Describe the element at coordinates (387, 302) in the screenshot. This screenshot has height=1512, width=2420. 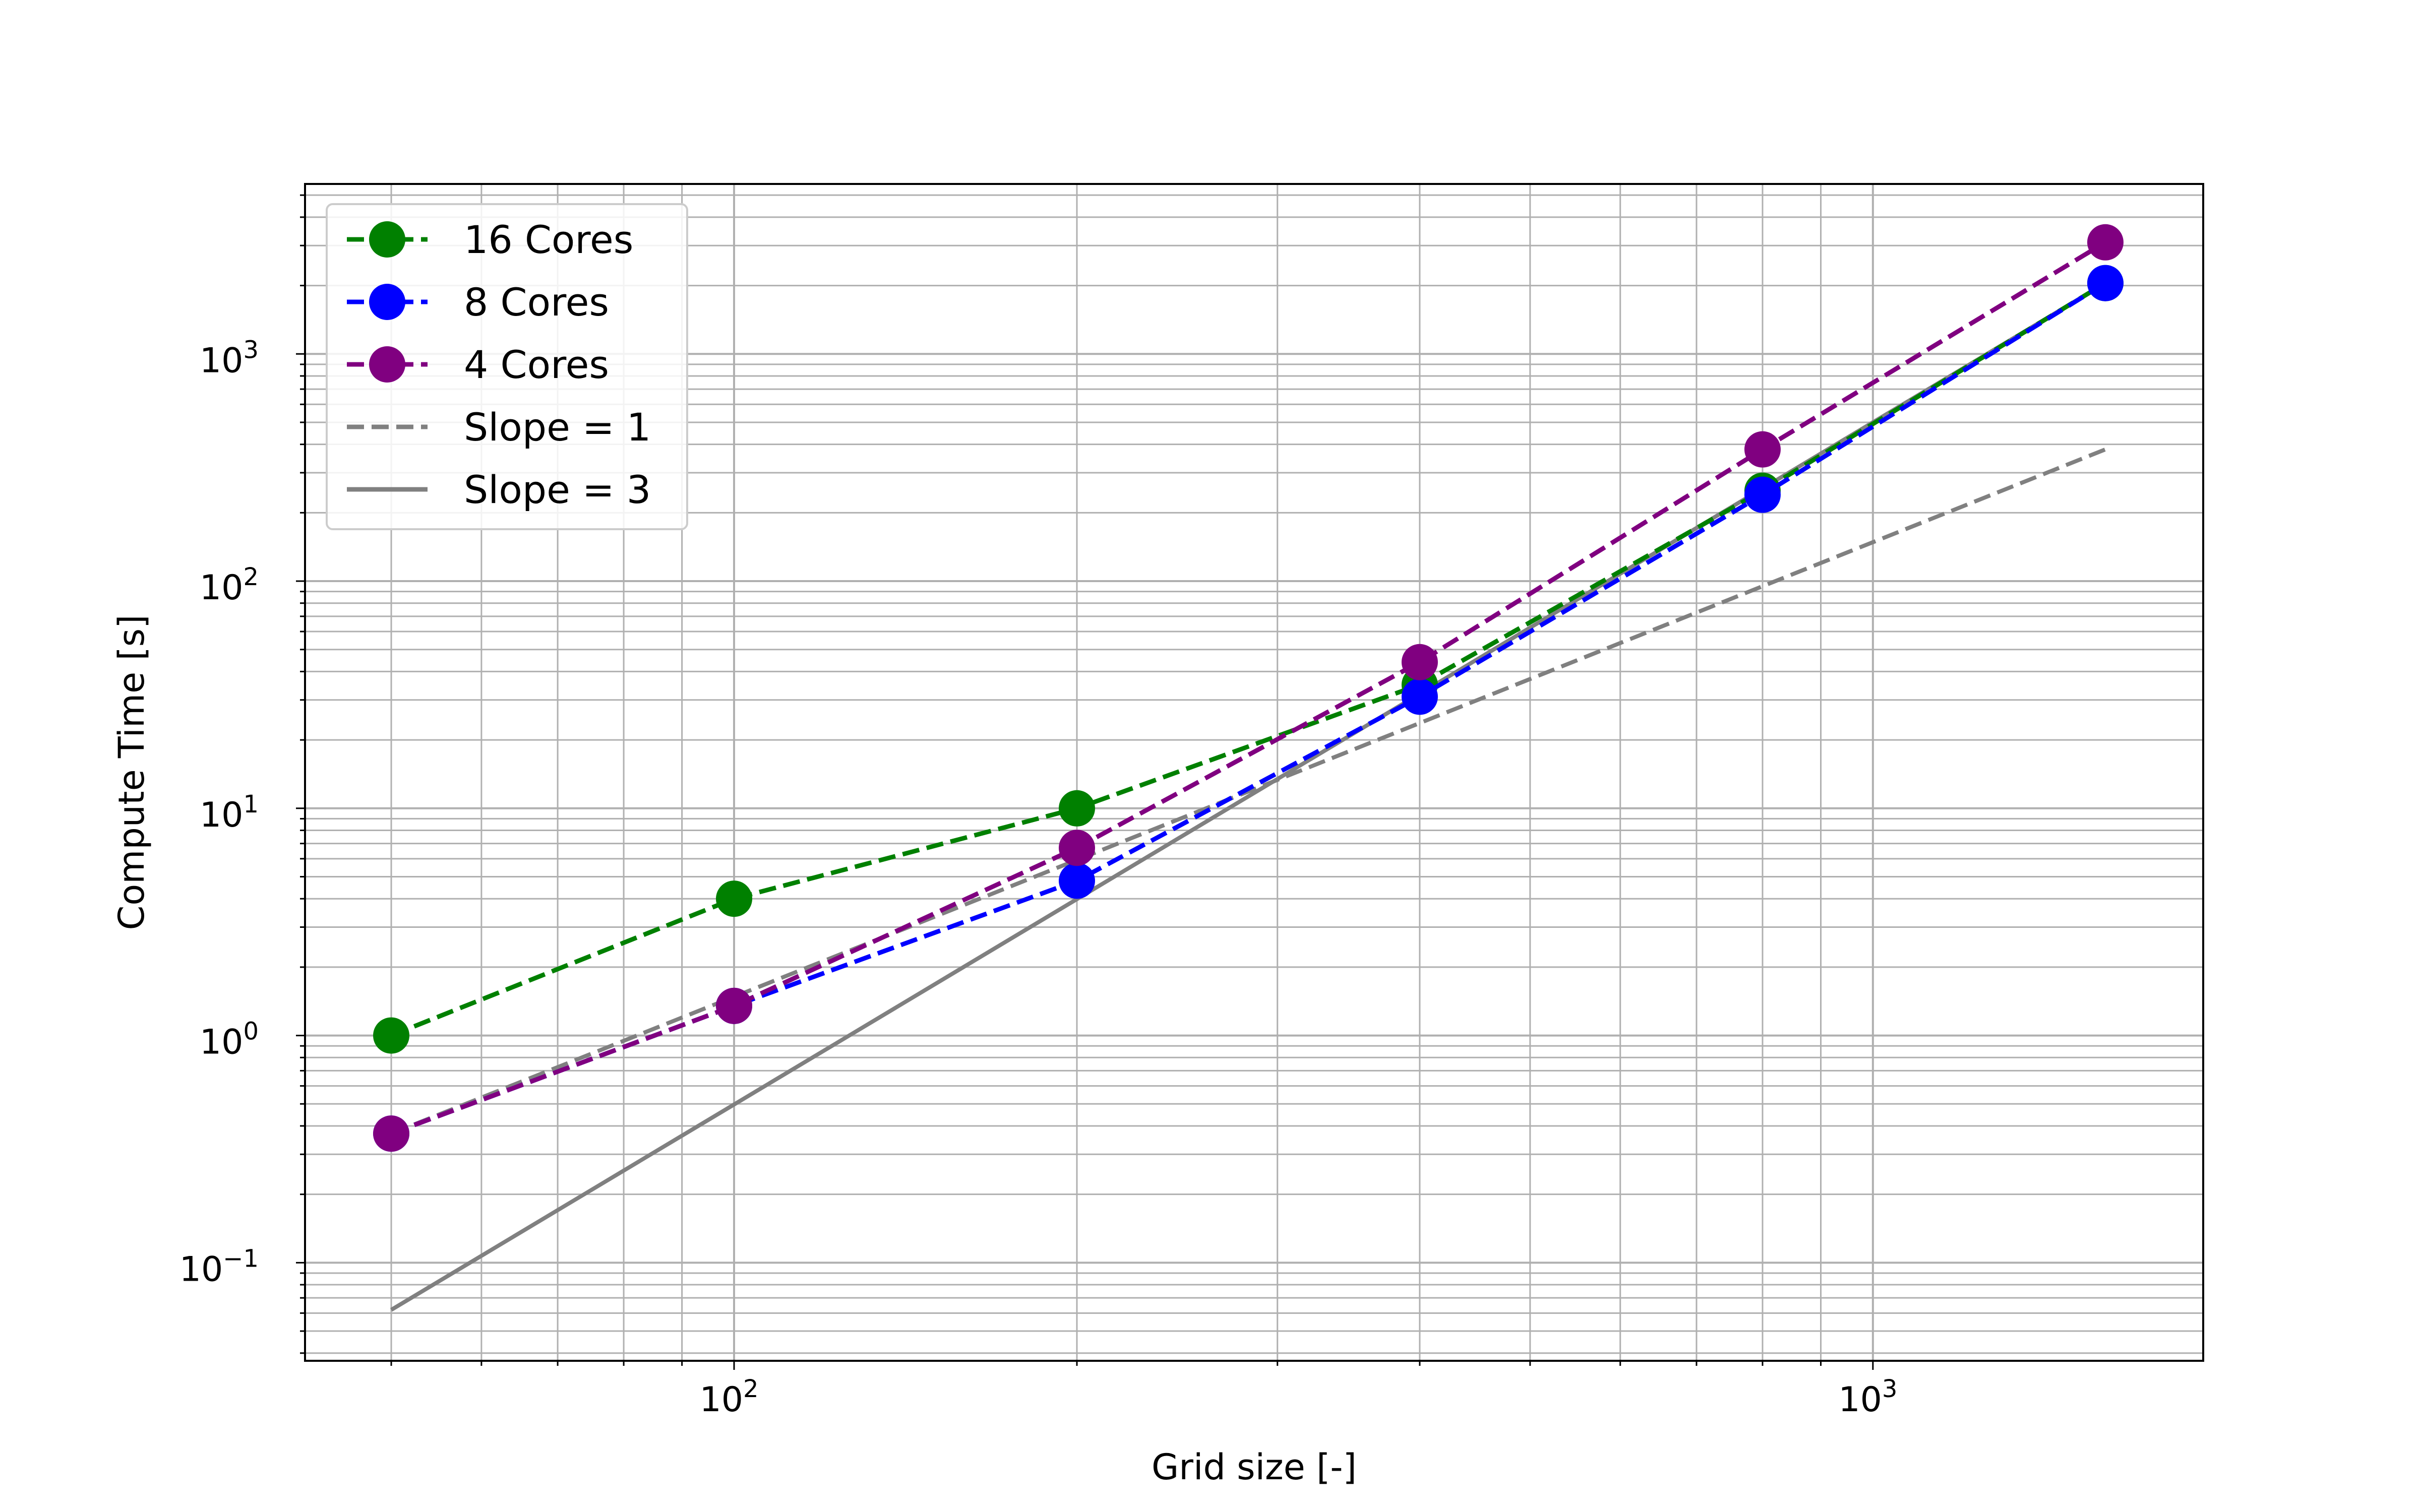
I see `legend-marker-8-cores` at that location.